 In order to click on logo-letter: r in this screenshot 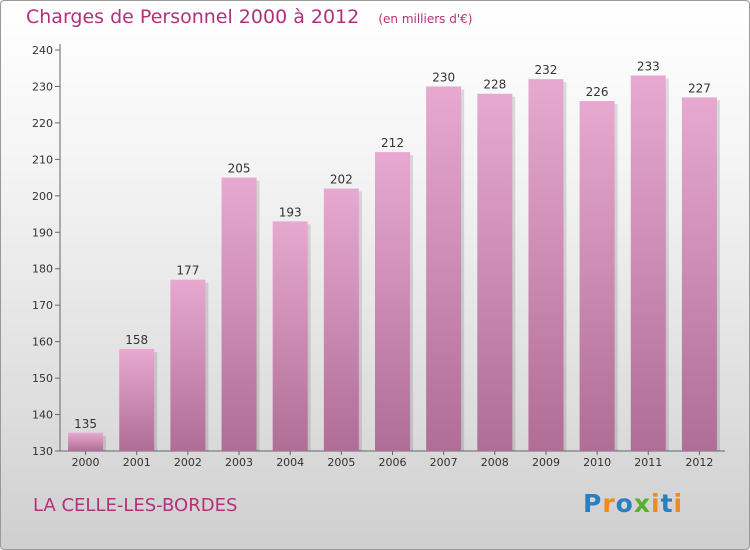, I will do `click(609, 503)`.